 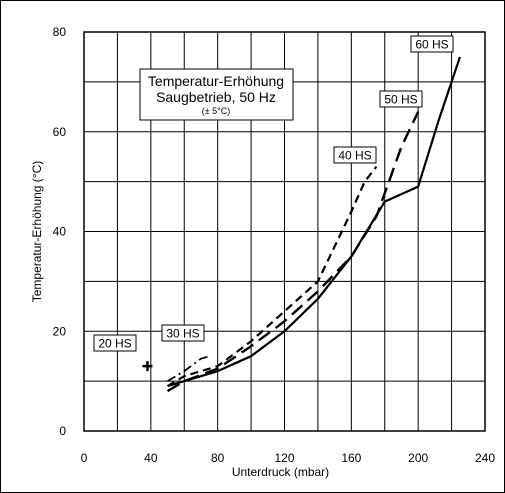 What do you see at coordinates (351, 458) in the screenshot?
I see `x-tick-label: 160` at bounding box center [351, 458].